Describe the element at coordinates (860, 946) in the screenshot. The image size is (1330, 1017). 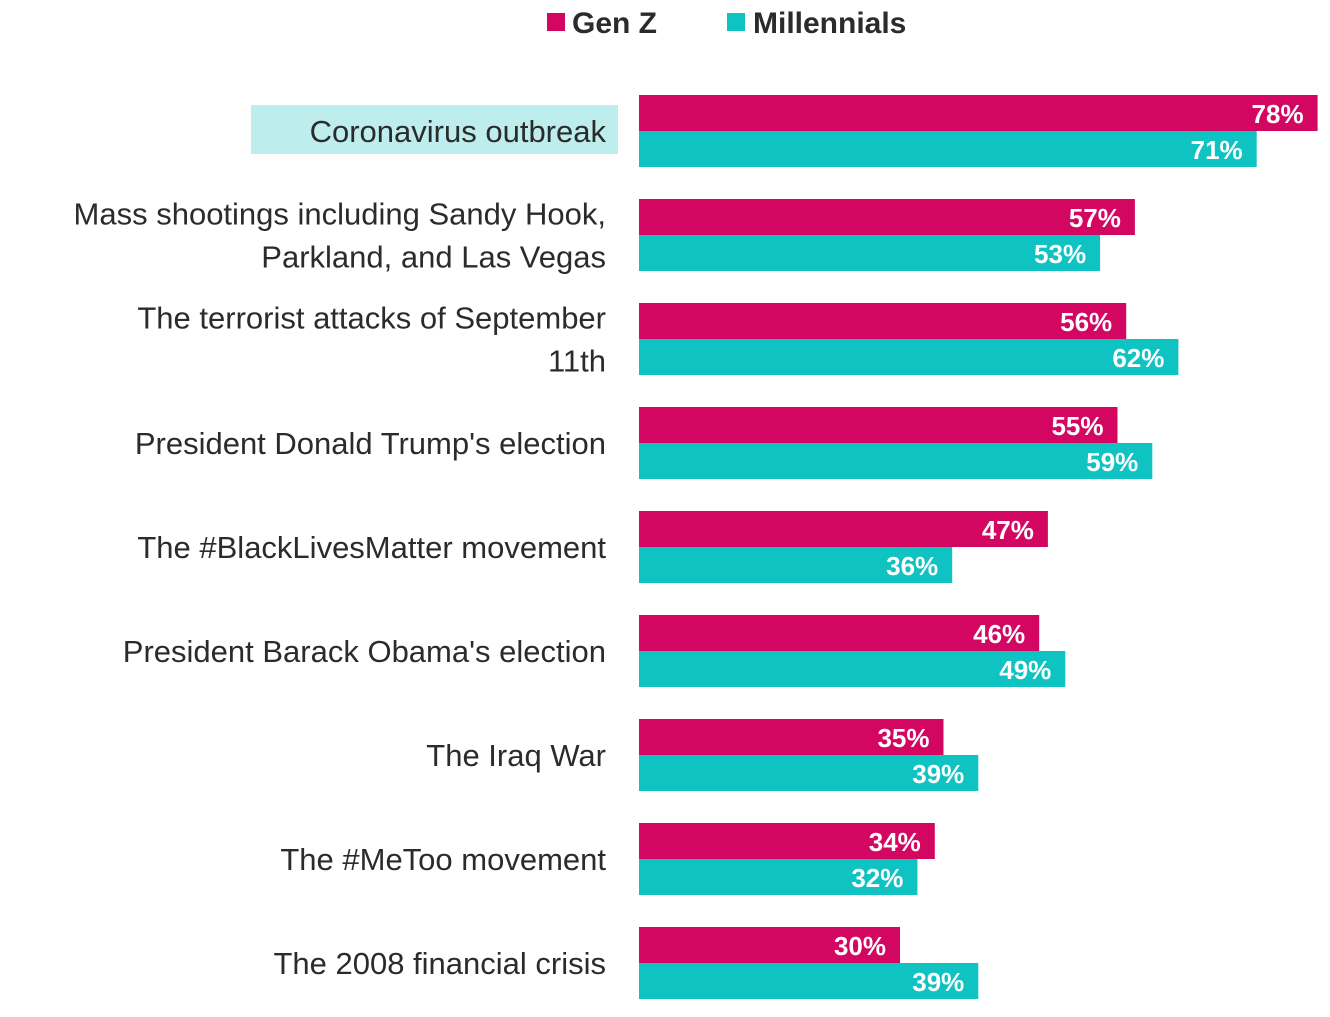
I see `data-label: 30%` at that location.